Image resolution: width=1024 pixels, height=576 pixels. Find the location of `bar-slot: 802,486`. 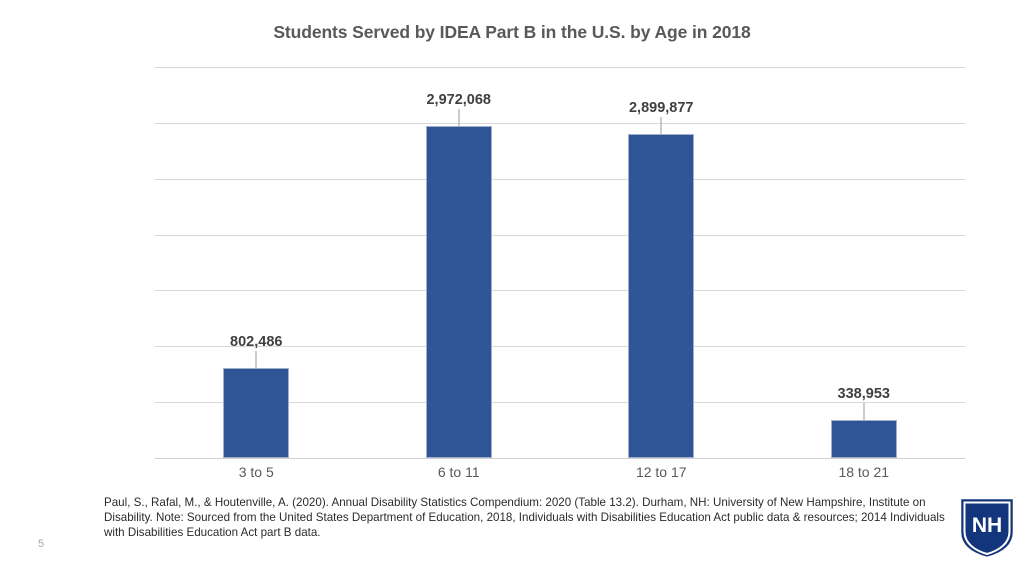

bar-slot: 802,486 is located at coordinates (256, 262).